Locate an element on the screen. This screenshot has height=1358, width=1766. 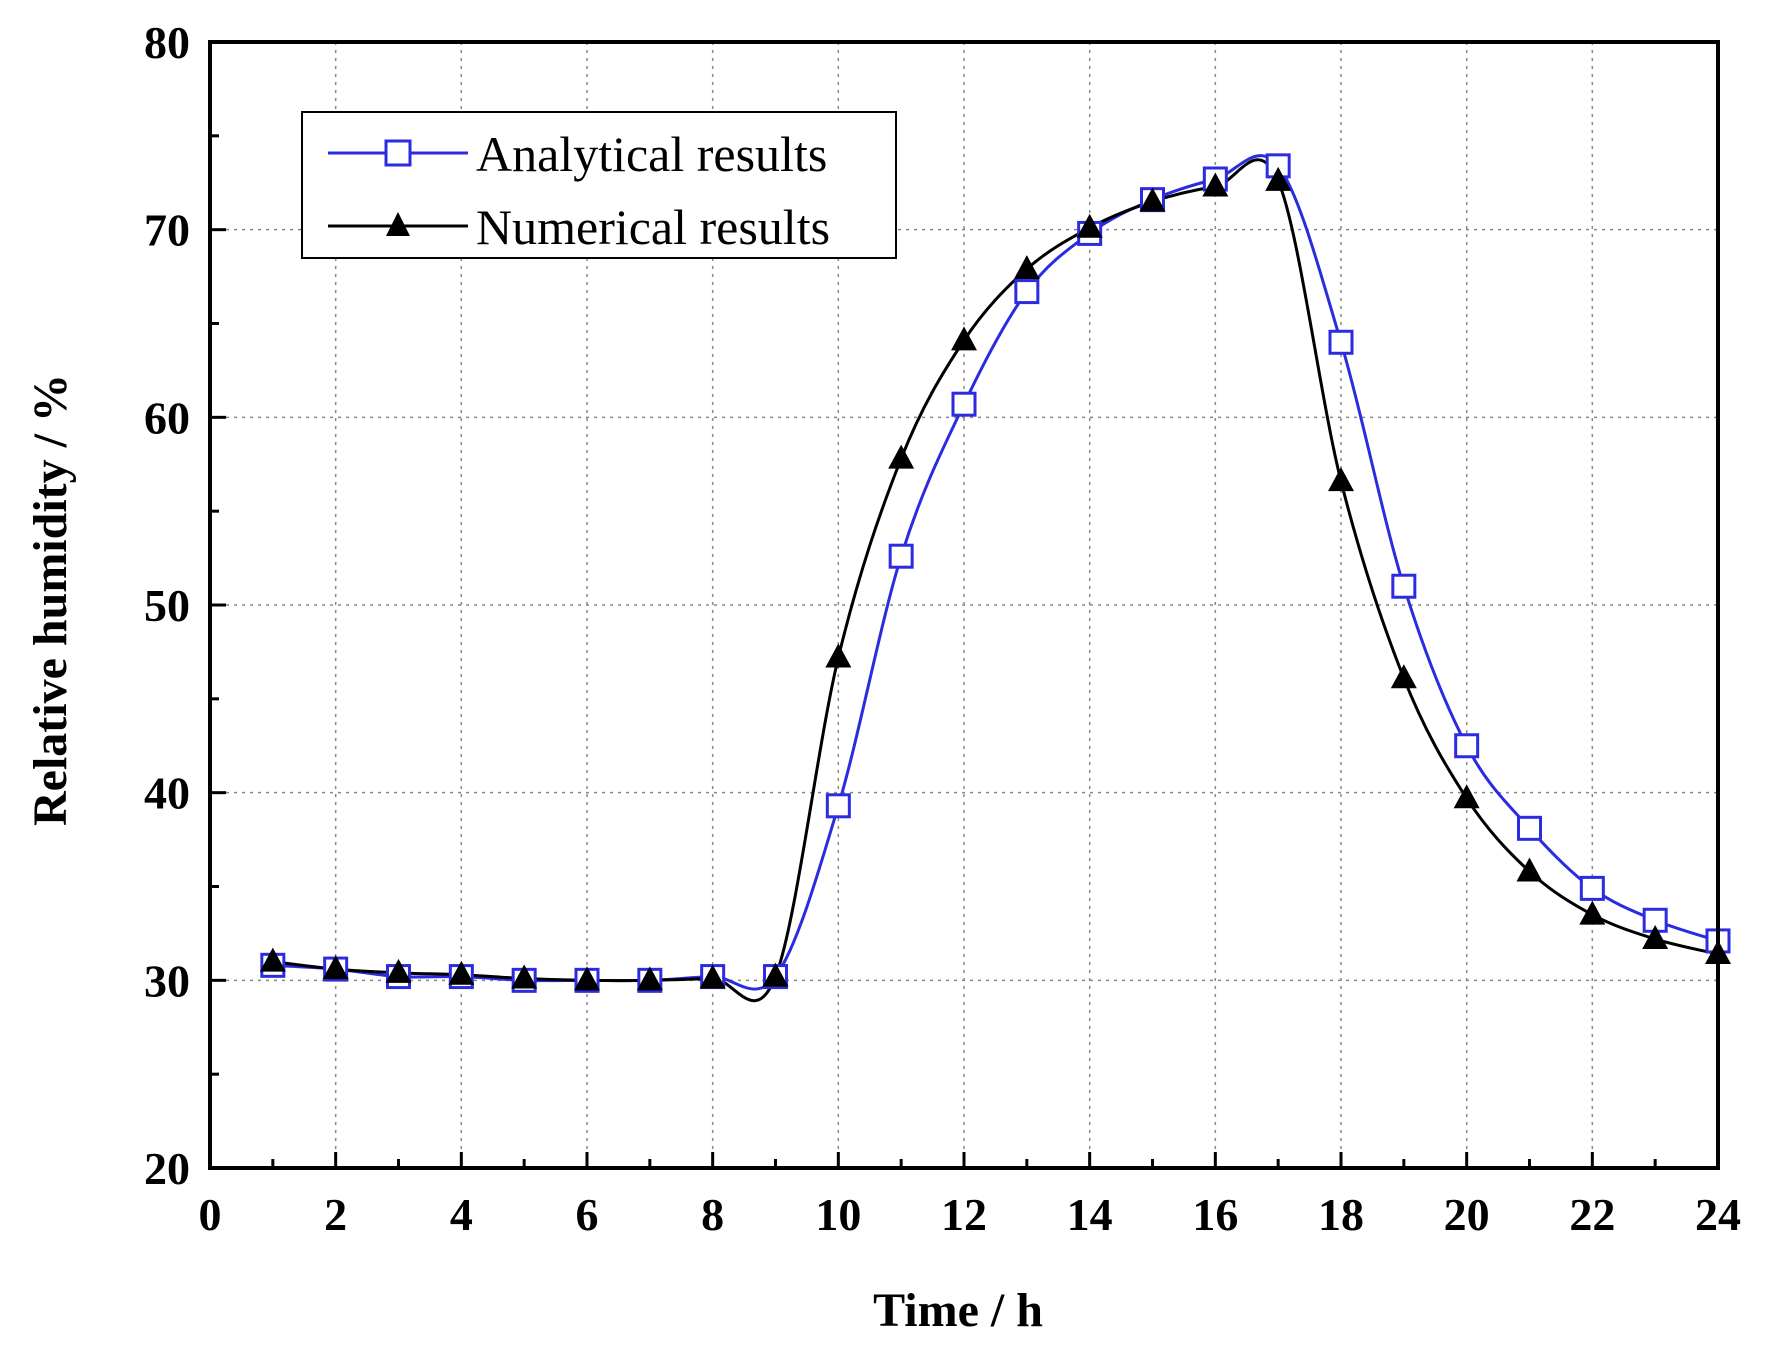
y-axis-title: Relative humidity / % is located at coordinates (50, 600).